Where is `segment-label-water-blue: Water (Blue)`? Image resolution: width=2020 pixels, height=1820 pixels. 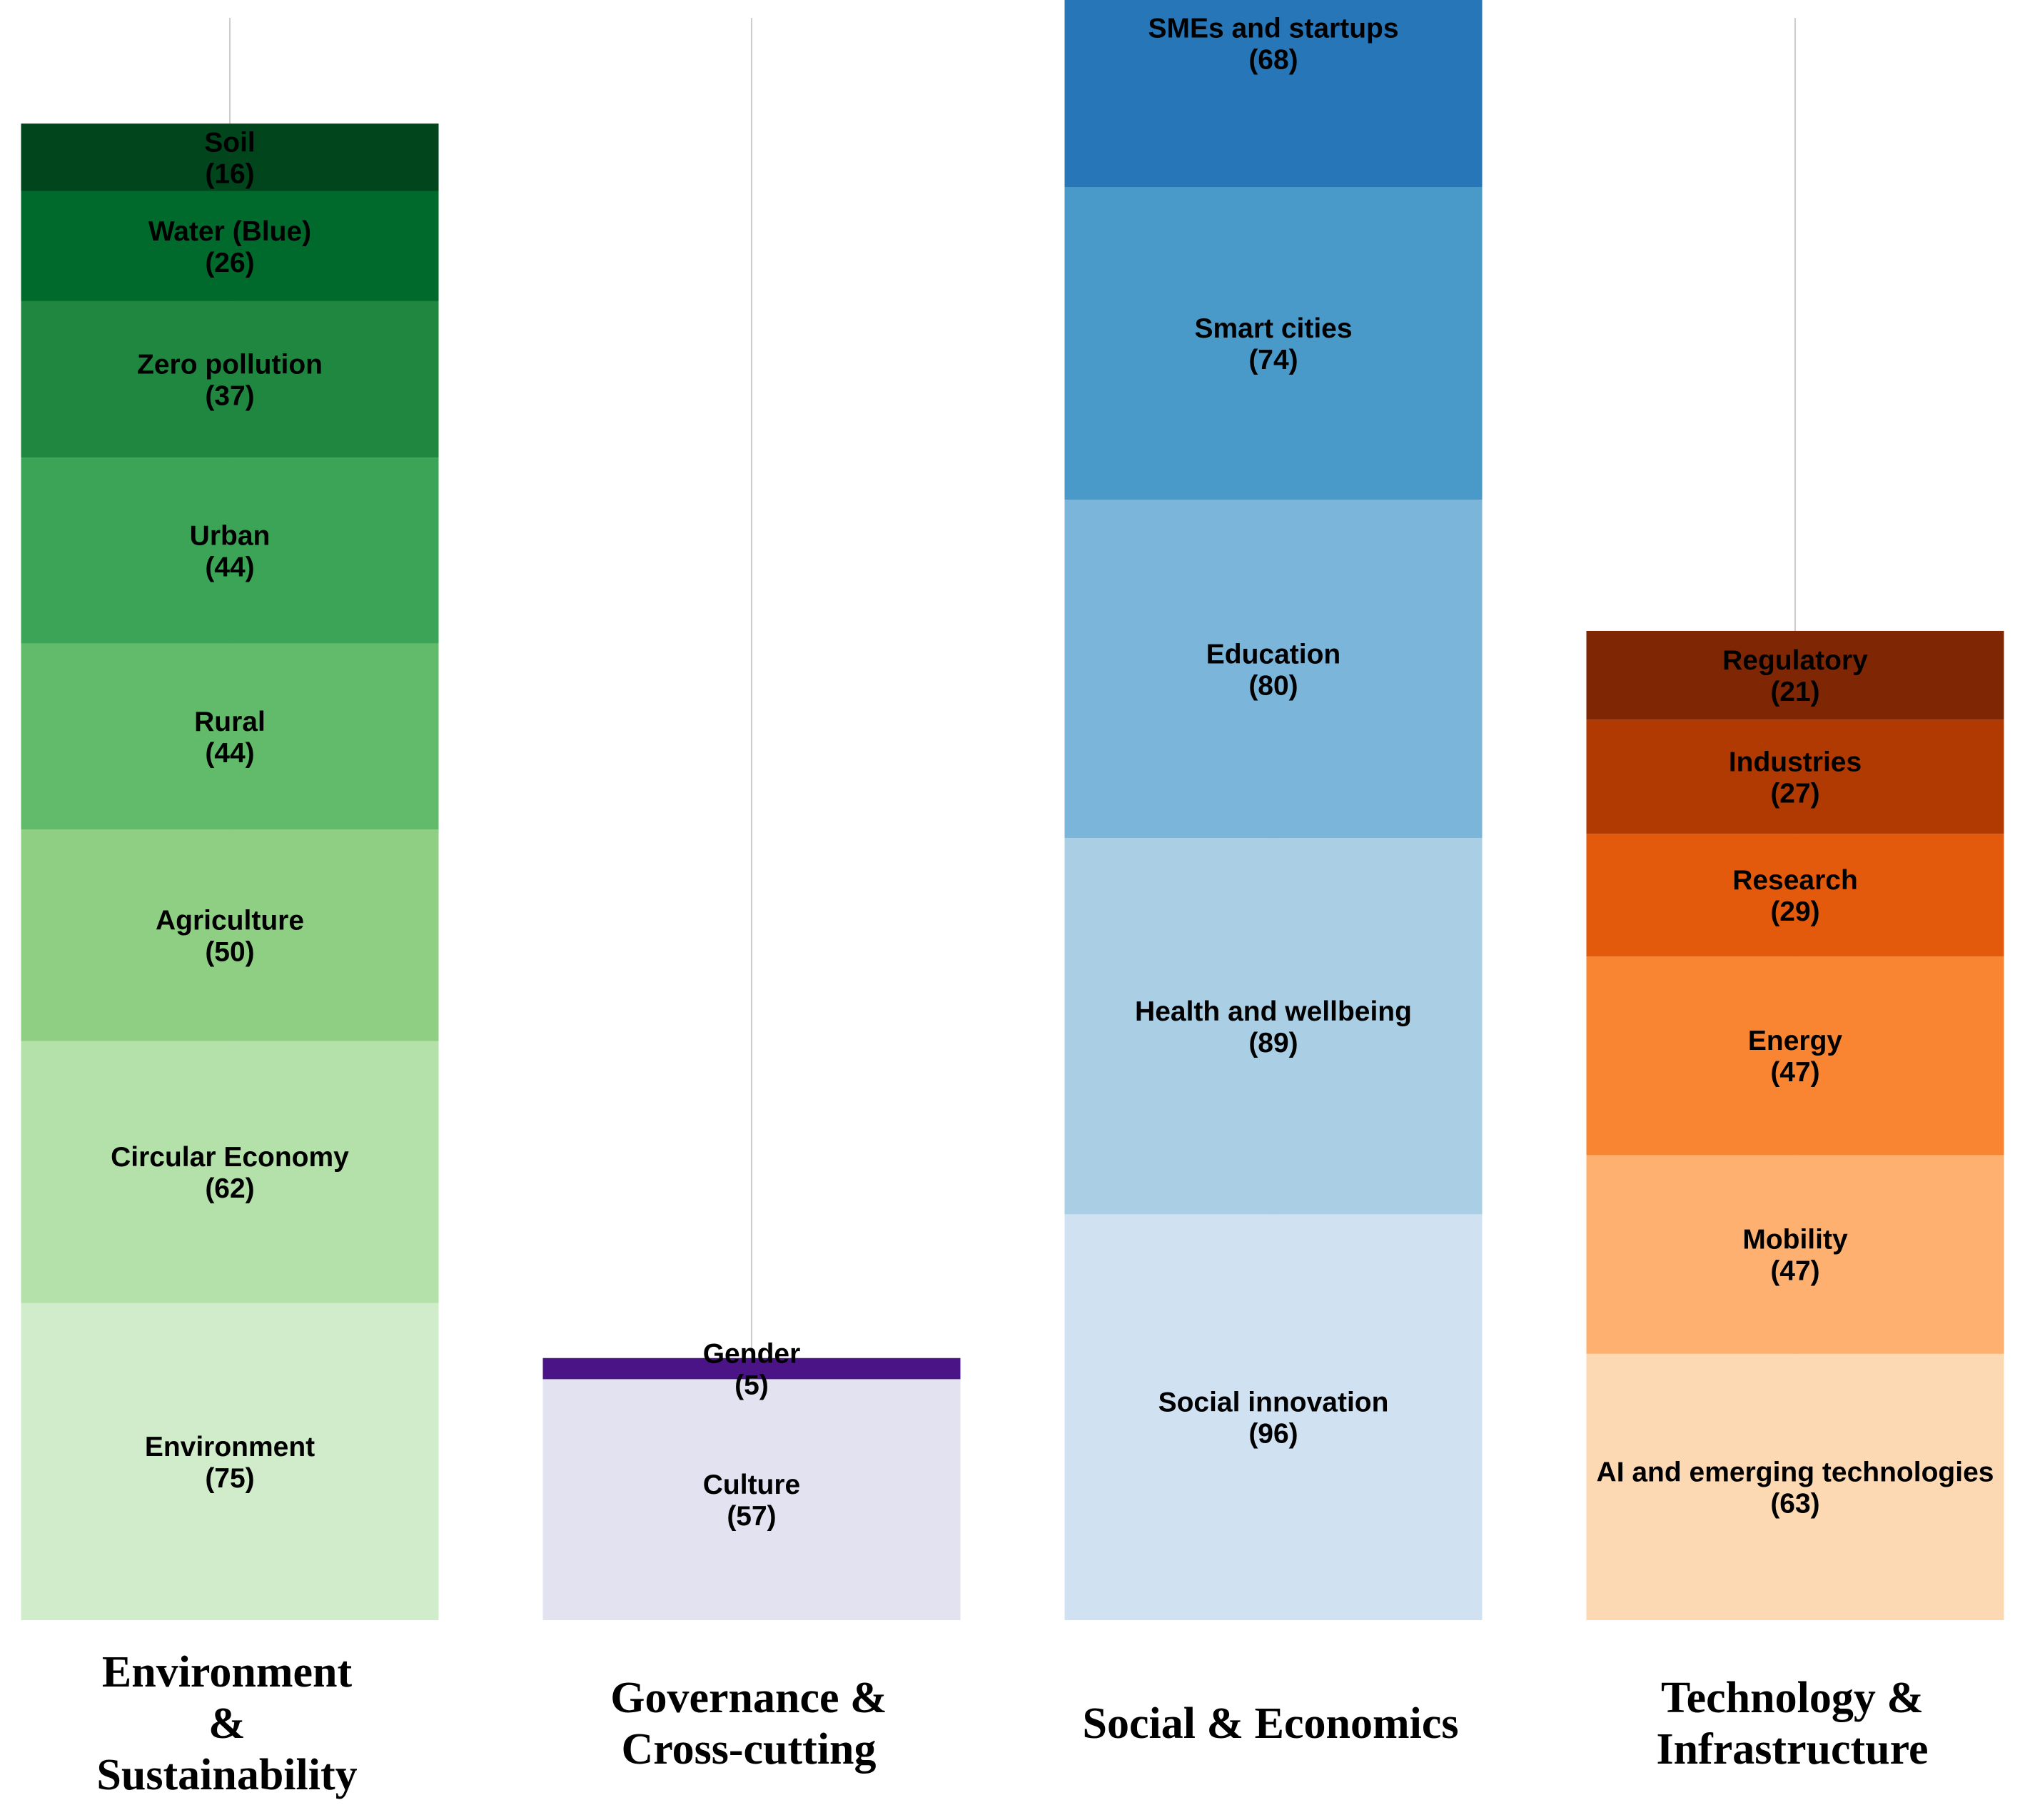 segment-label-water-blue: Water (Blue) is located at coordinates (229, 231).